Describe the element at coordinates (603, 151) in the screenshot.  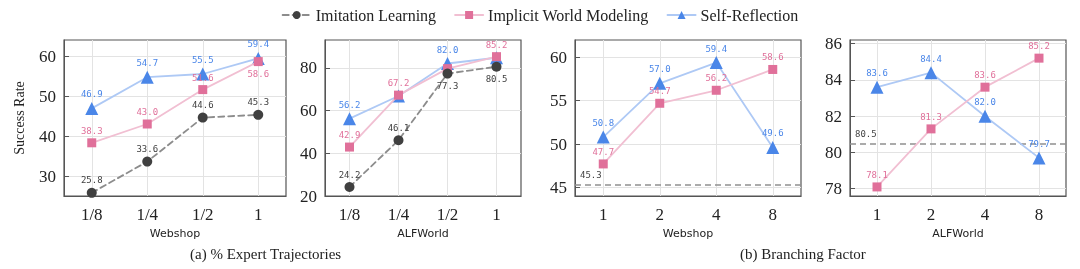
I see `data-label: 47.7` at that location.